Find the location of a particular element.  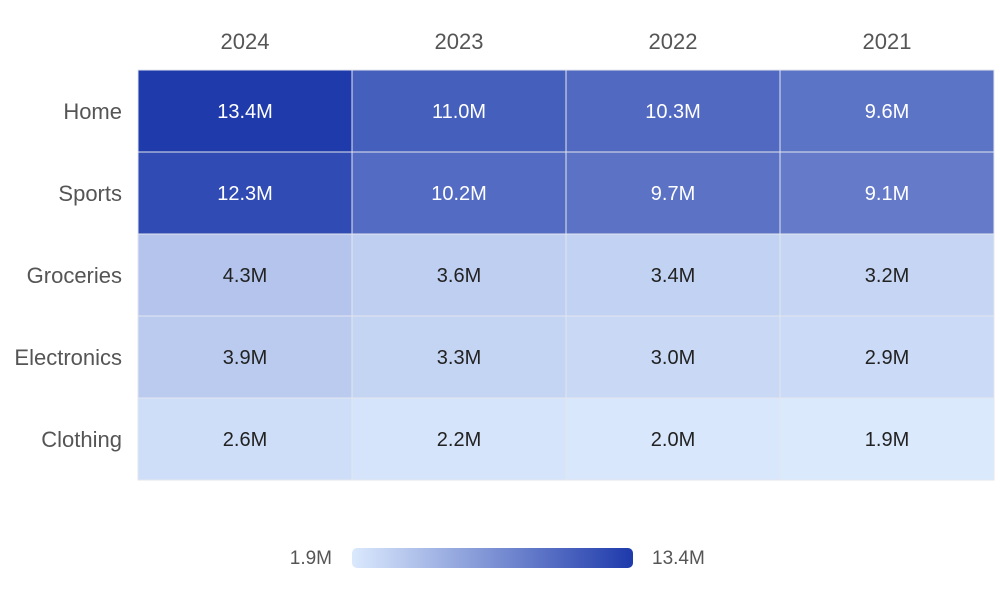

row-label-electronics: Electronics is located at coordinates (68, 357).